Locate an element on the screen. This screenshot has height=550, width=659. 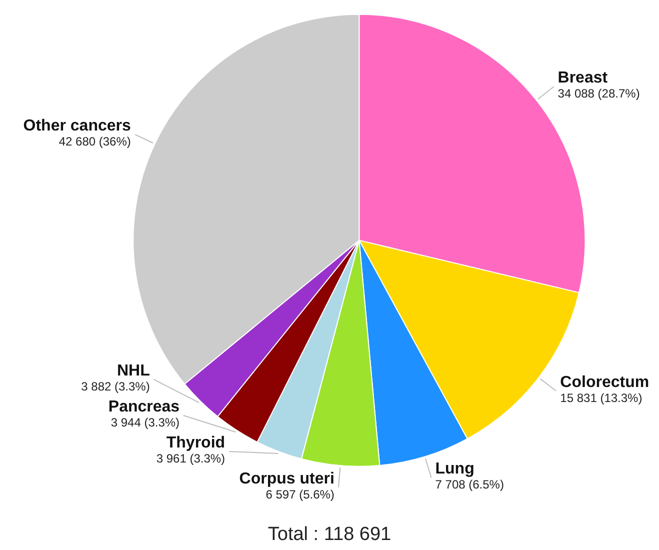
slice-label: Corpus uteri is located at coordinates (286, 479).